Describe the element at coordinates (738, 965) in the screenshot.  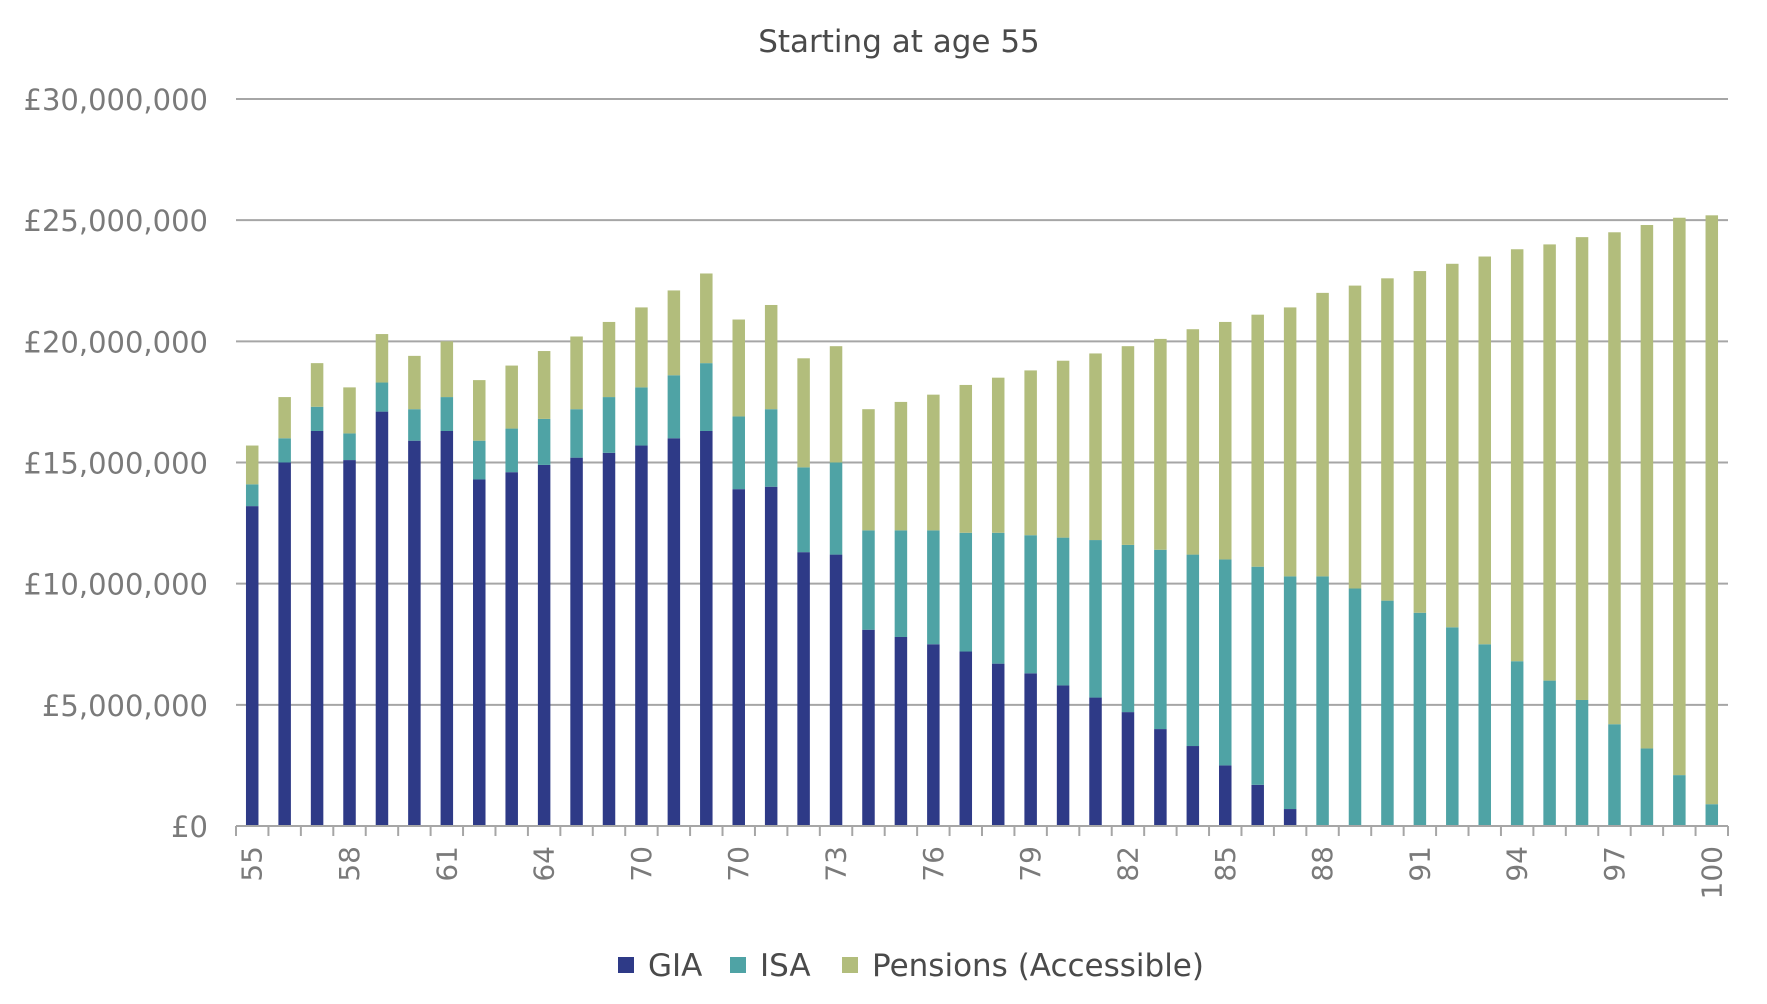
I see `legend-swatch-isa` at that location.